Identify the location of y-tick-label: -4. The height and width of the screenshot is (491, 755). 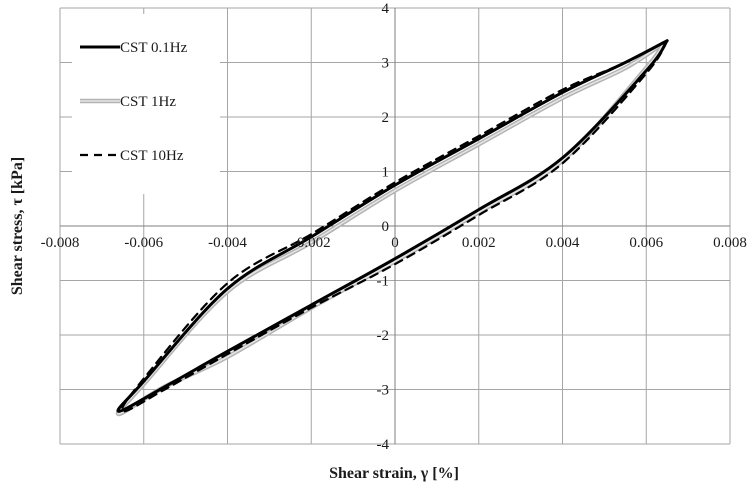
(383, 445).